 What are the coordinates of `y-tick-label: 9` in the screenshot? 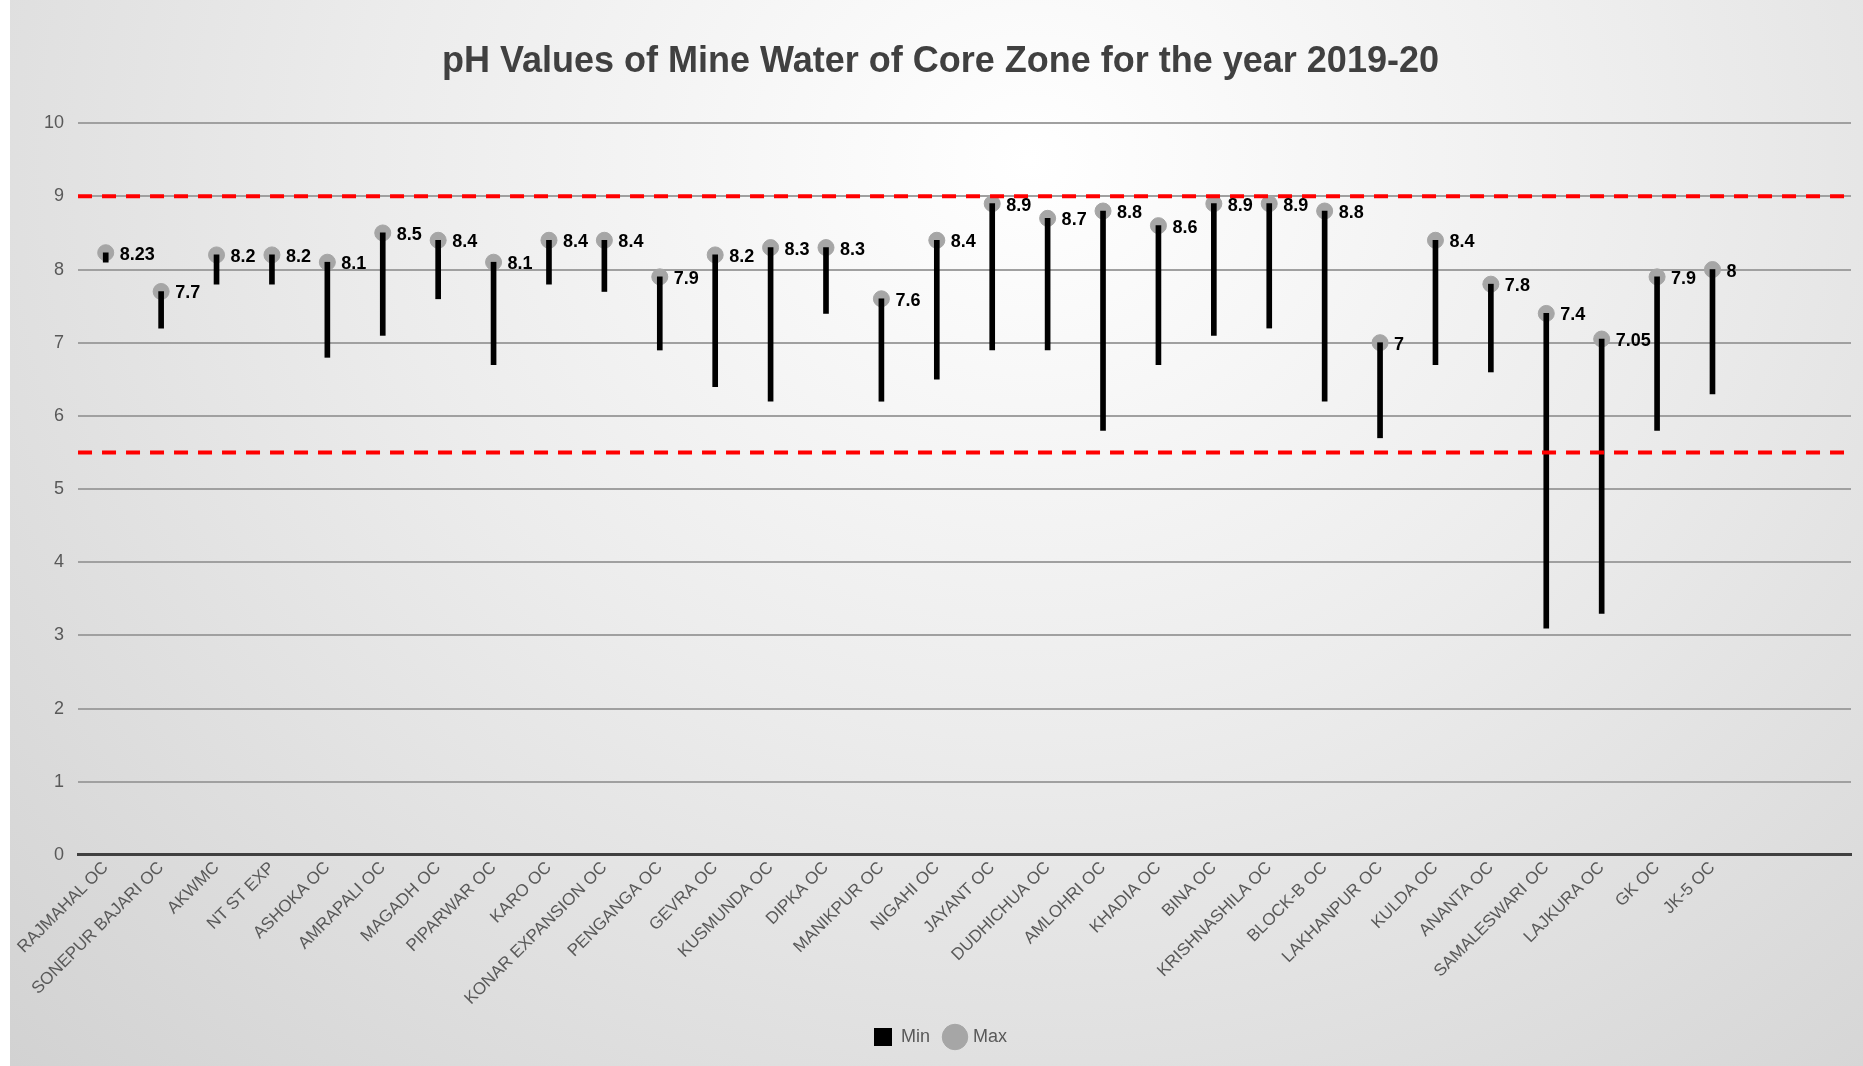 It's located at (59, 195).